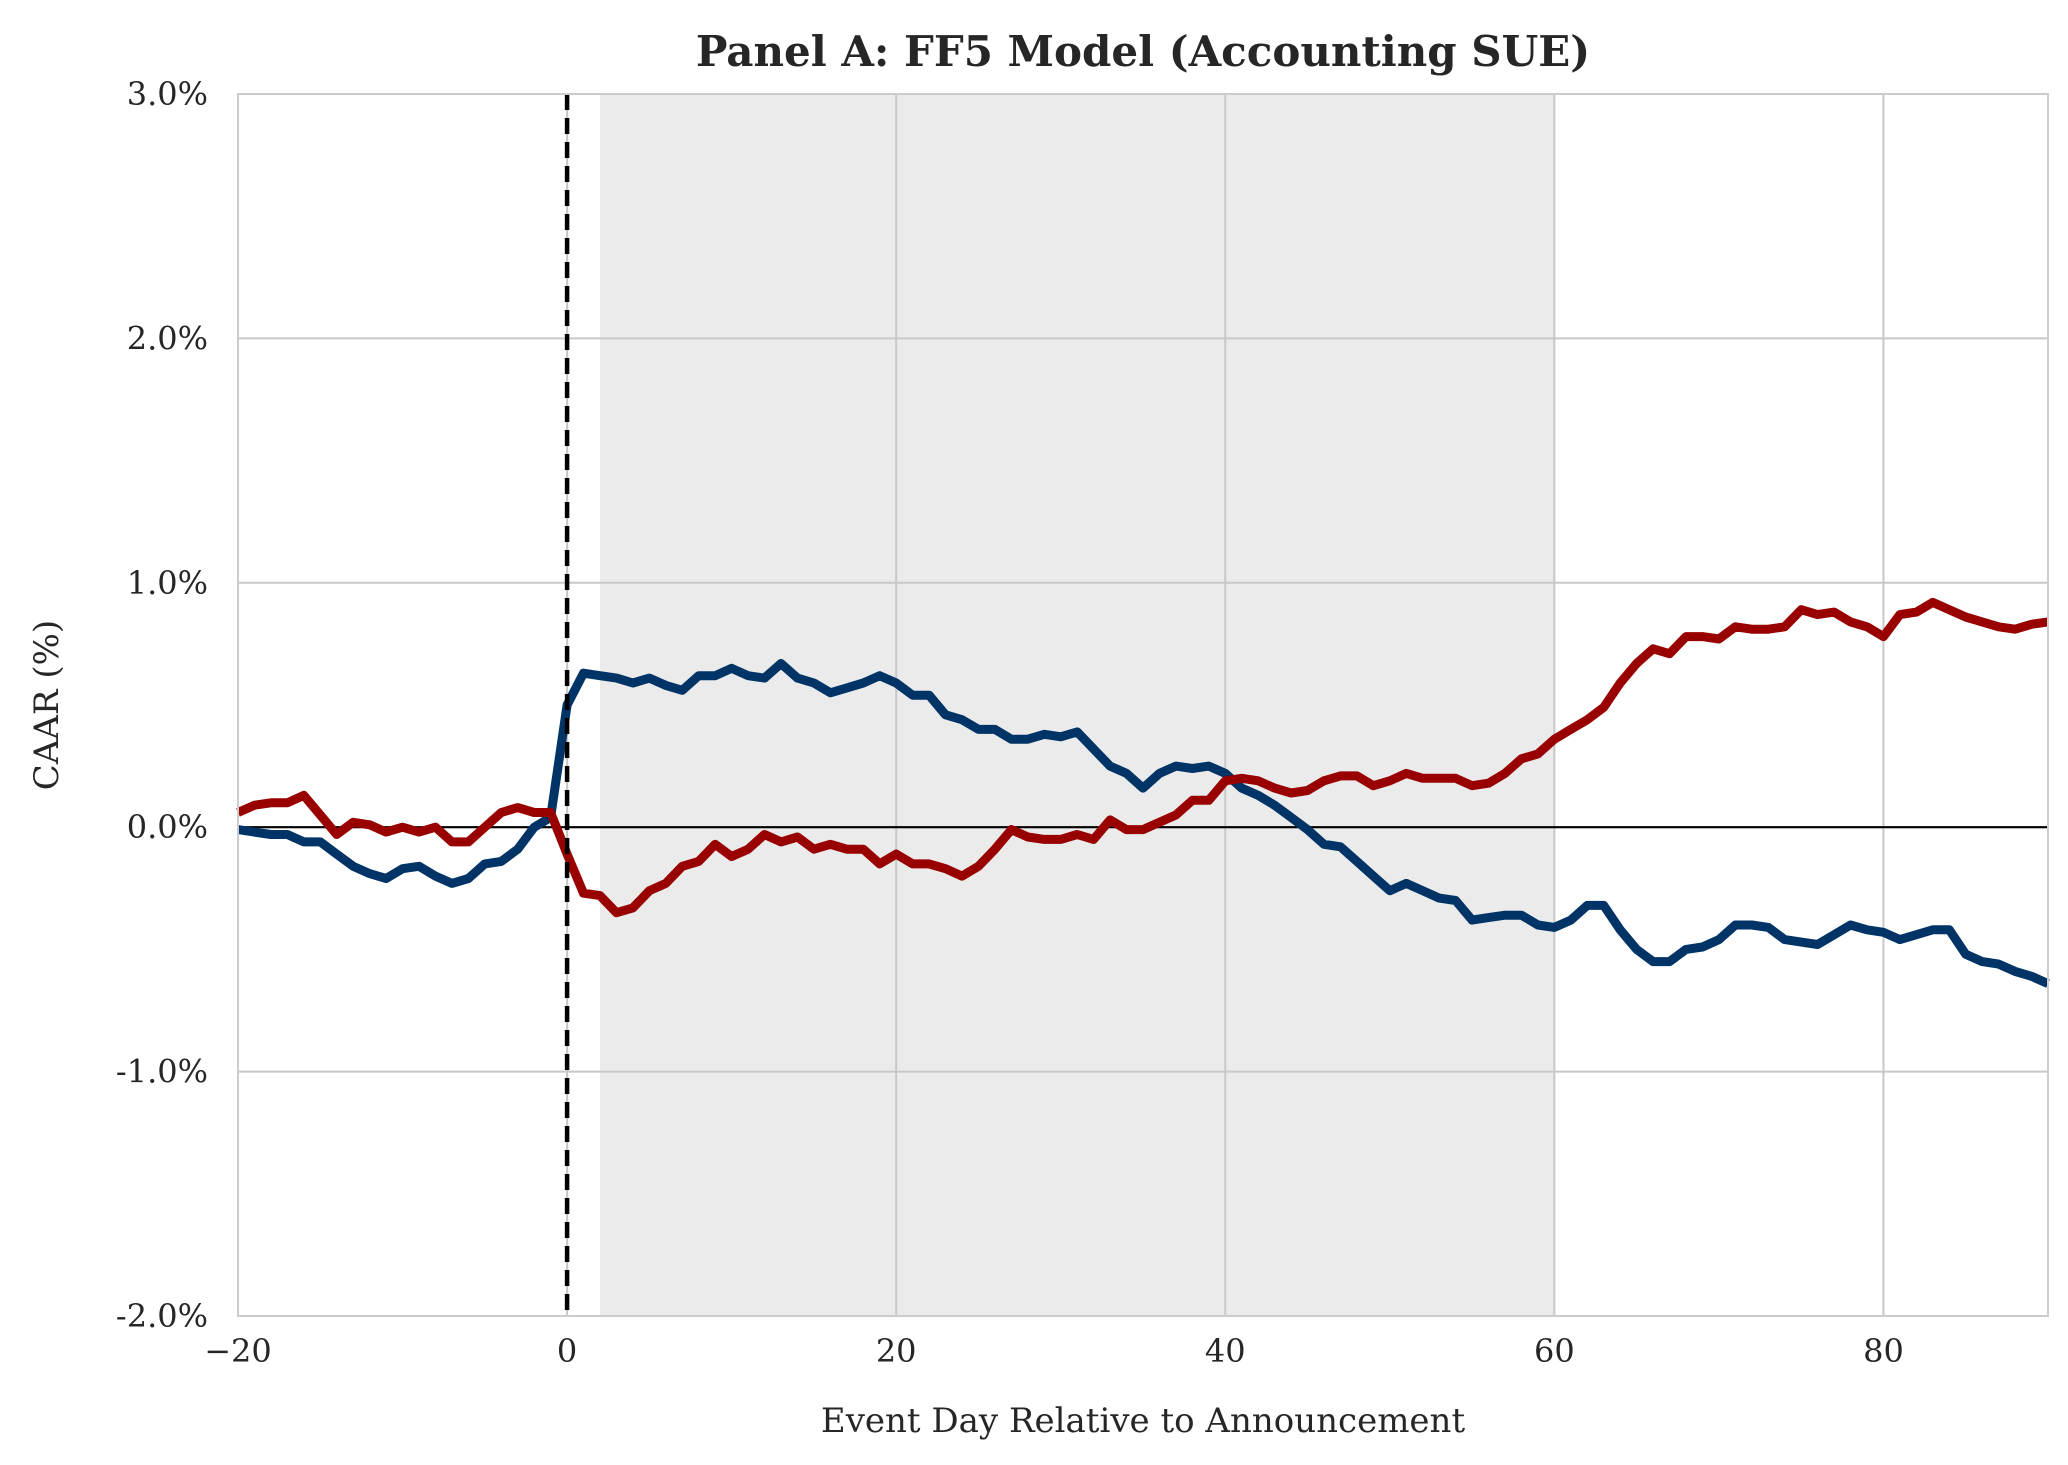  I want to click on x-tick-label: 80, so click(1883, 1351).